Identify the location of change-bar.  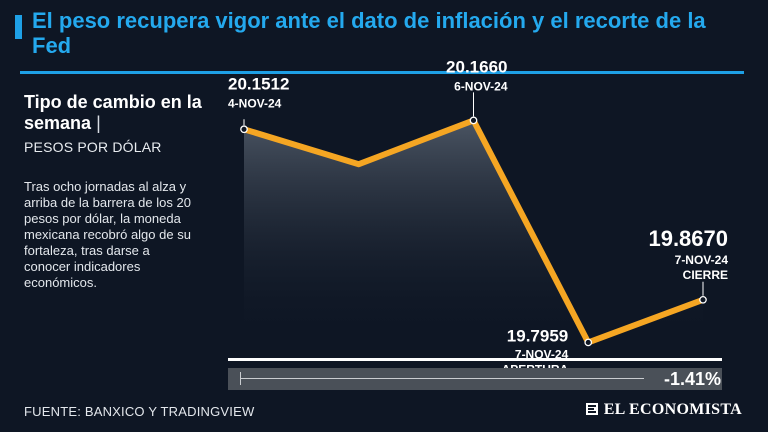
(475, 379).